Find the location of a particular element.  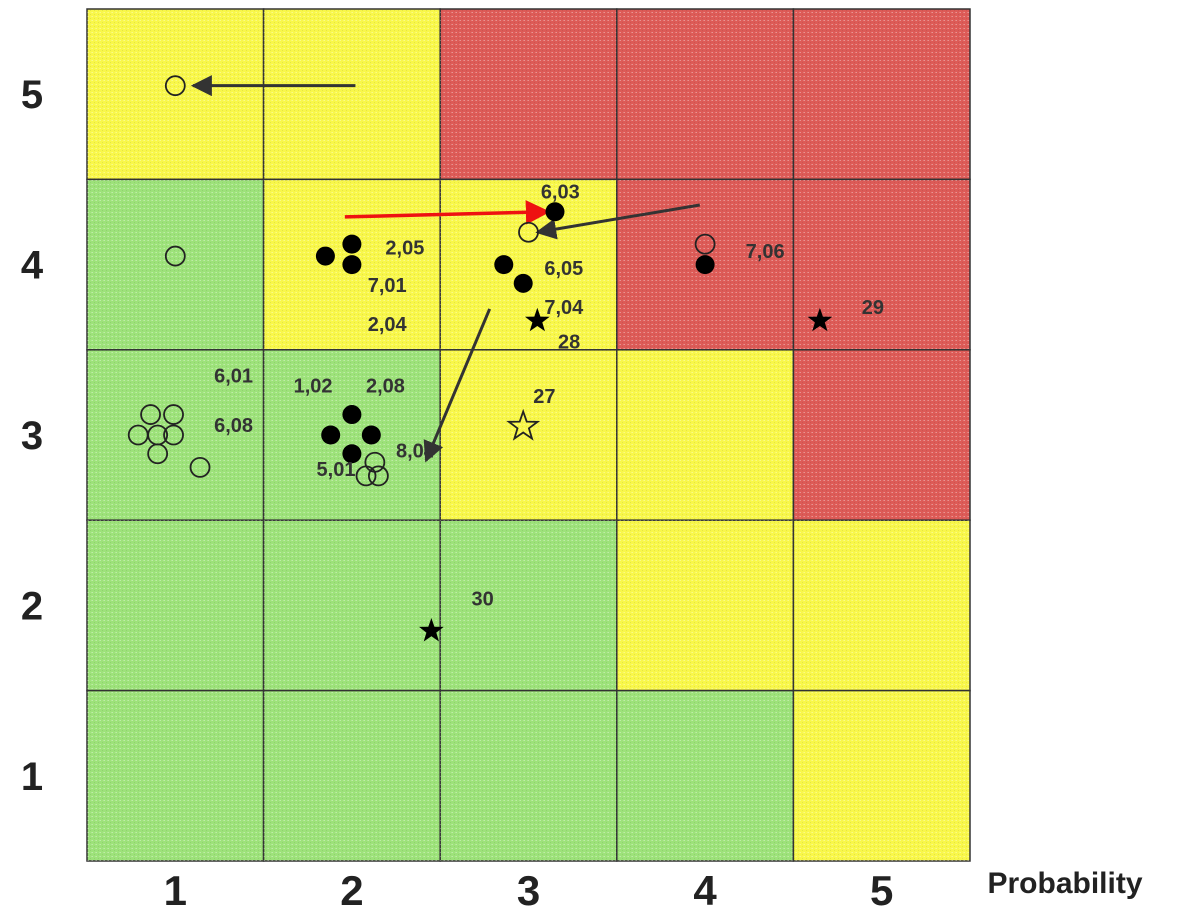

x-tick-label: 5 is located at coordinates (881, 890).